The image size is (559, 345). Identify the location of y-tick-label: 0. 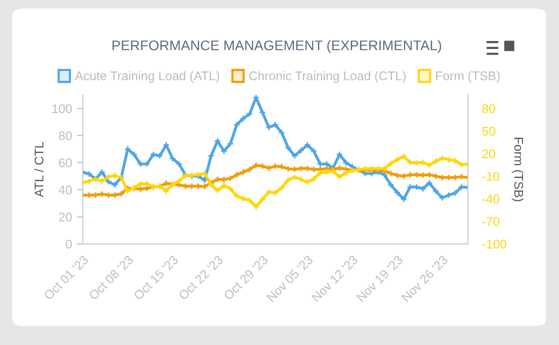
(69, 244).